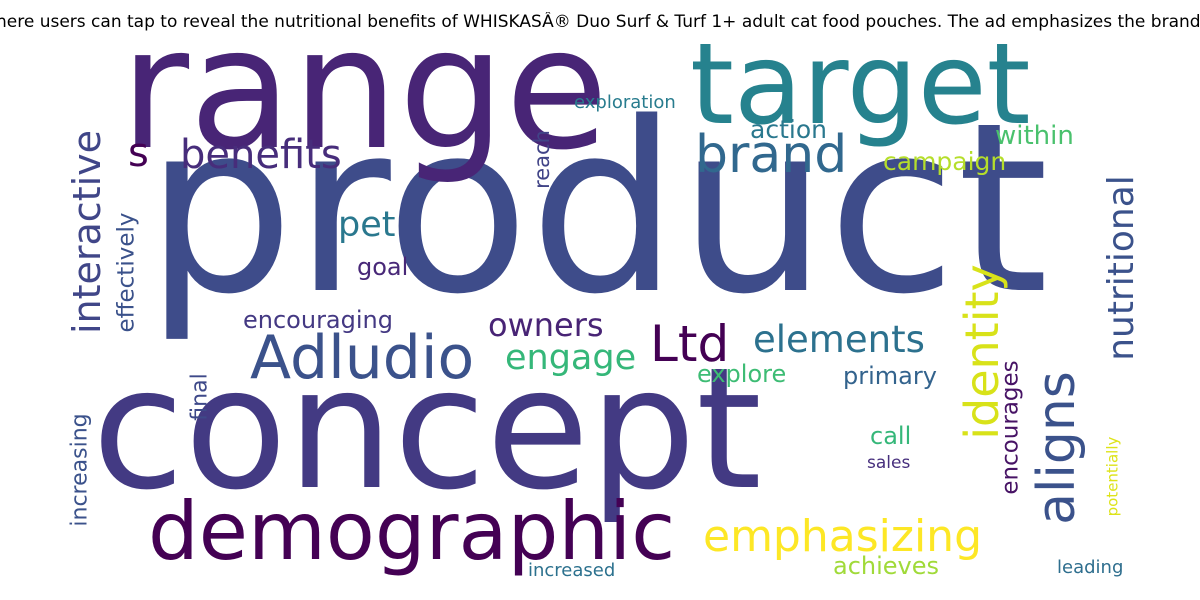 The height and width of the screenshot is (600, 1200). I want to click on word-goal: goal, so click(383, 267).